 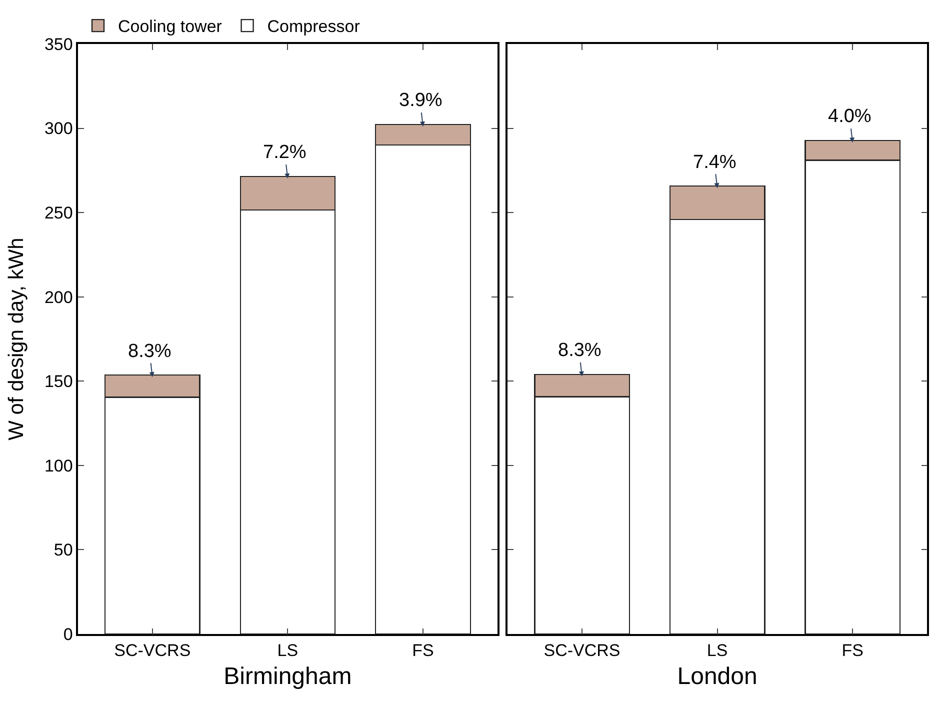 What do you see at coordinates (420, 100) in the screenshot?
I see `annotation: 3.9%` at bounding box center [420, 100].